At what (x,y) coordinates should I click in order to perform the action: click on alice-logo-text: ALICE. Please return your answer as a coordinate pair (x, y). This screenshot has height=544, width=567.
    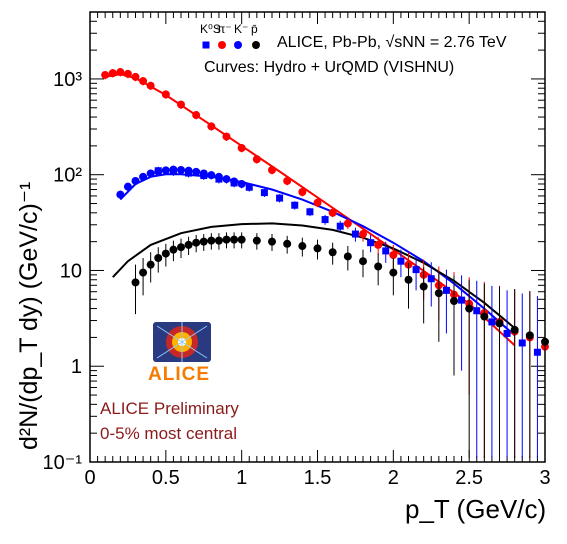
    Looking at the image, I should click on (179, 374).